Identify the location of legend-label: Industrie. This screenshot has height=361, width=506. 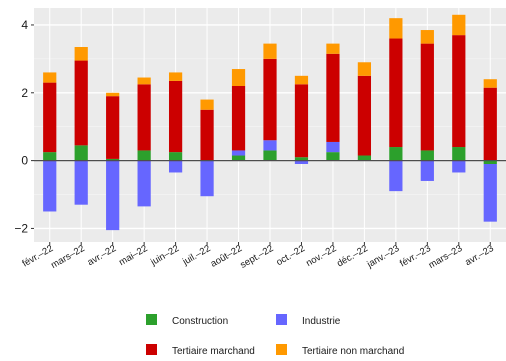
(321, 321).